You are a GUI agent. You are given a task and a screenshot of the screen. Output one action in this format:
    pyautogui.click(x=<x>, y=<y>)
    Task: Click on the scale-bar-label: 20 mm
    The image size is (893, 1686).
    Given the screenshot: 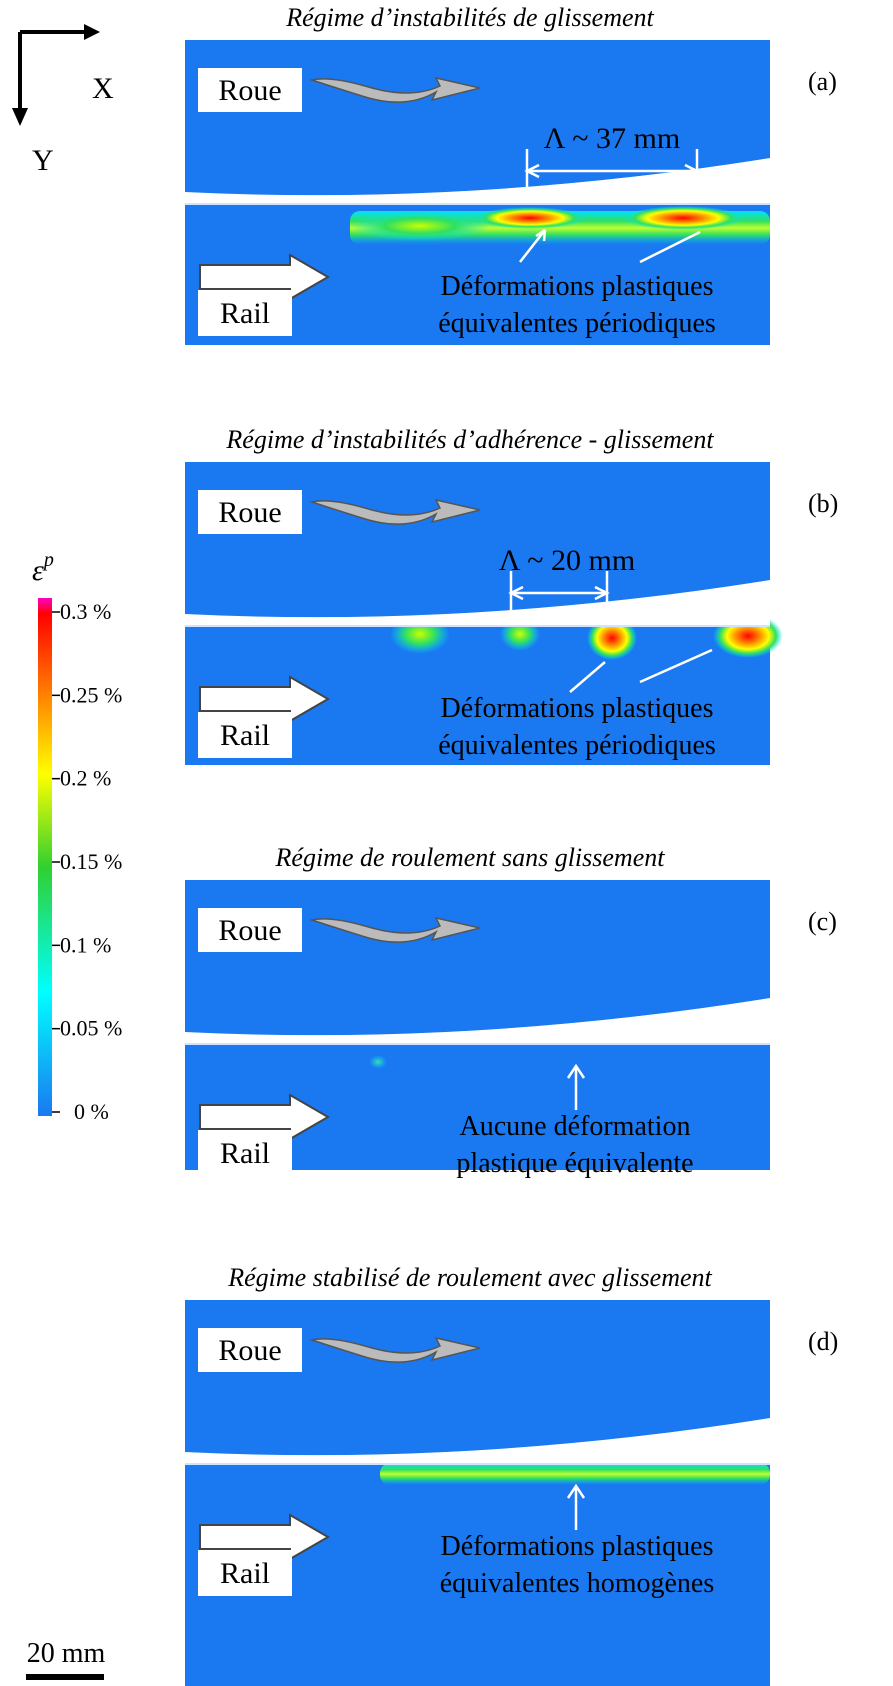 What is the action you would take?
    pyautogui.click(x=66, y=1653)
    